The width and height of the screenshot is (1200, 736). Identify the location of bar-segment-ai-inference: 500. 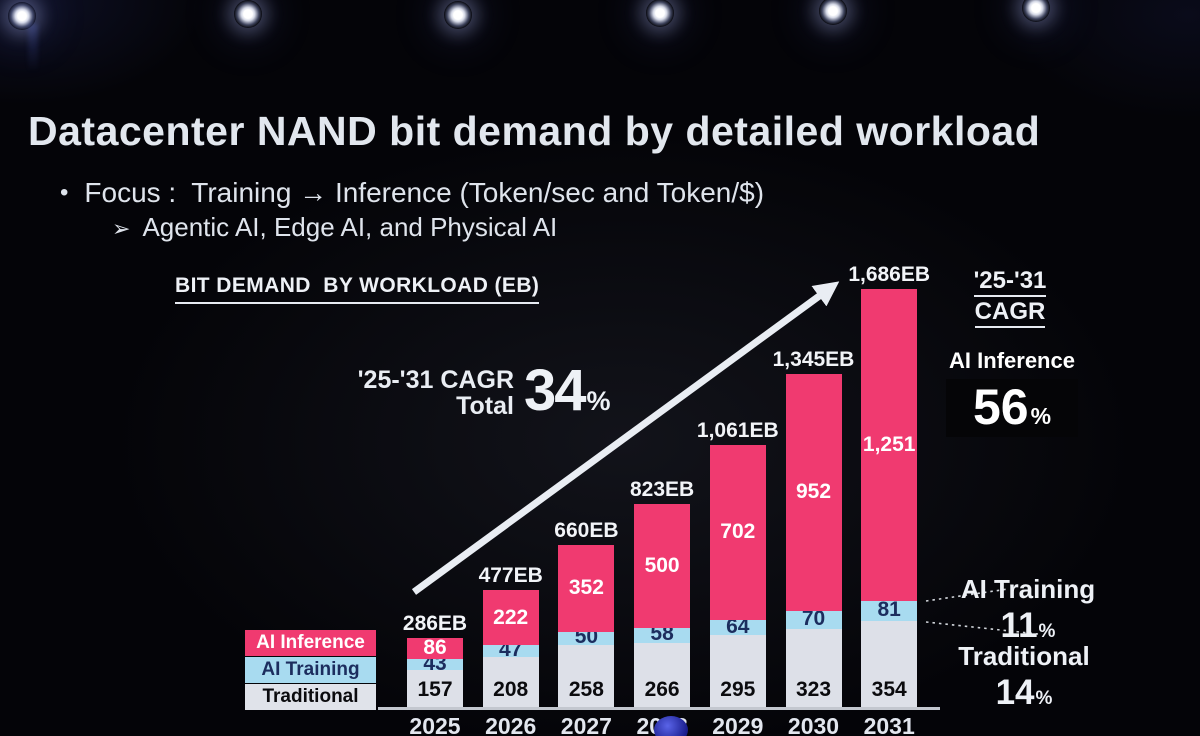
(662, 566).